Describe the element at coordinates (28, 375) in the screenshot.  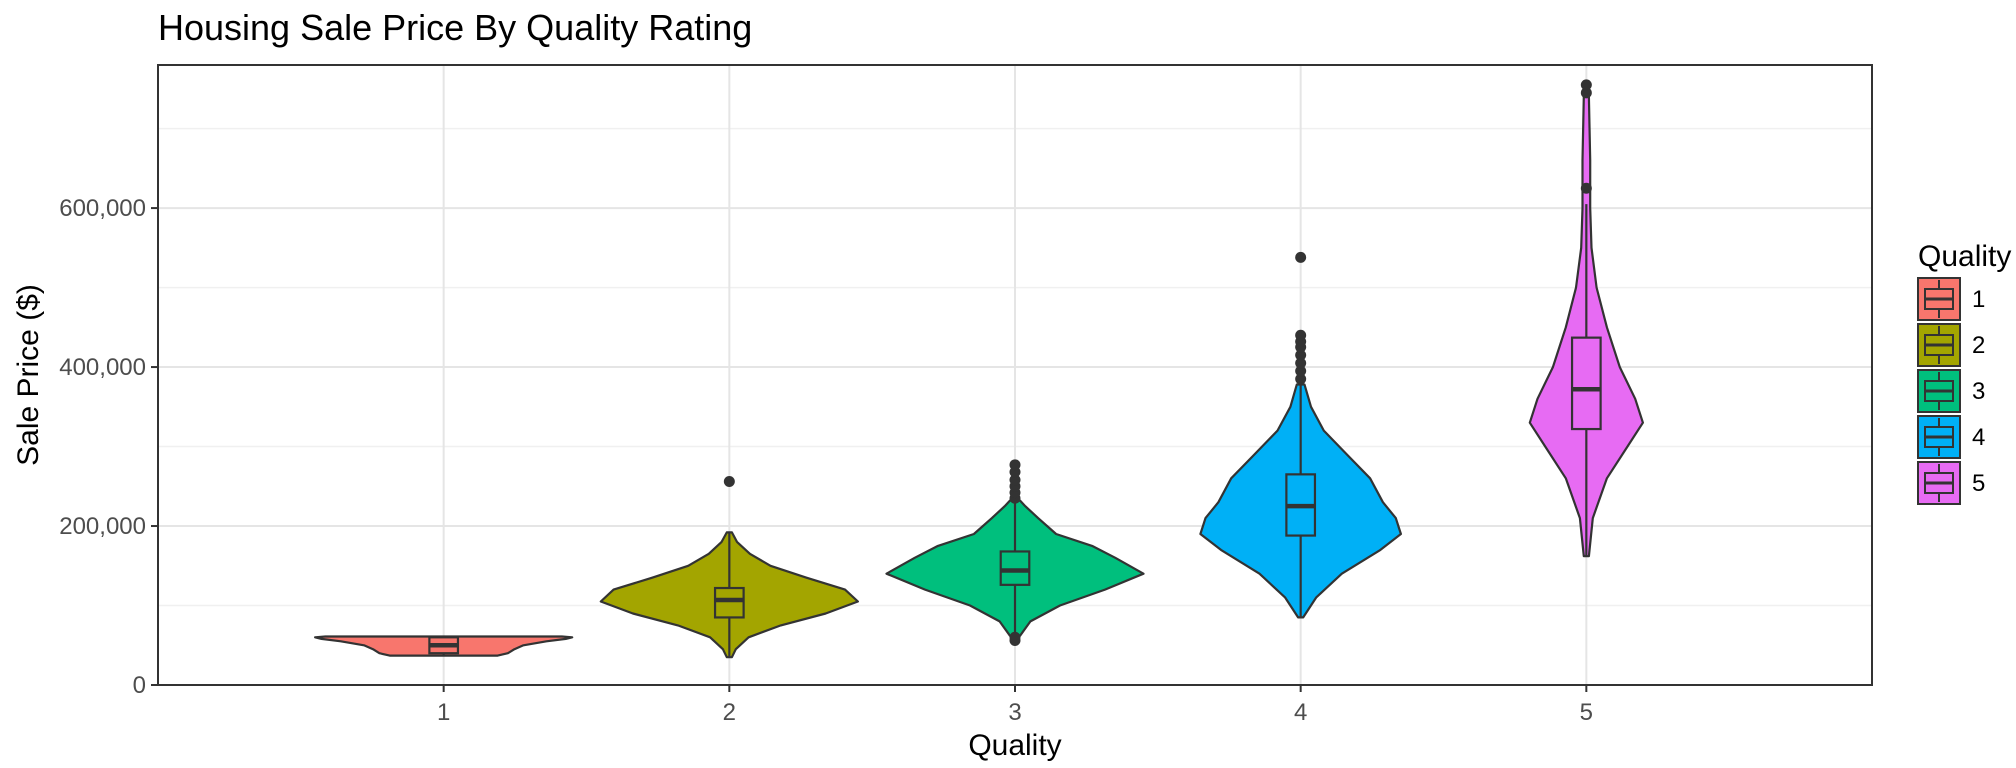
I see `y-axis-title: Sale Price ($)` at that location.